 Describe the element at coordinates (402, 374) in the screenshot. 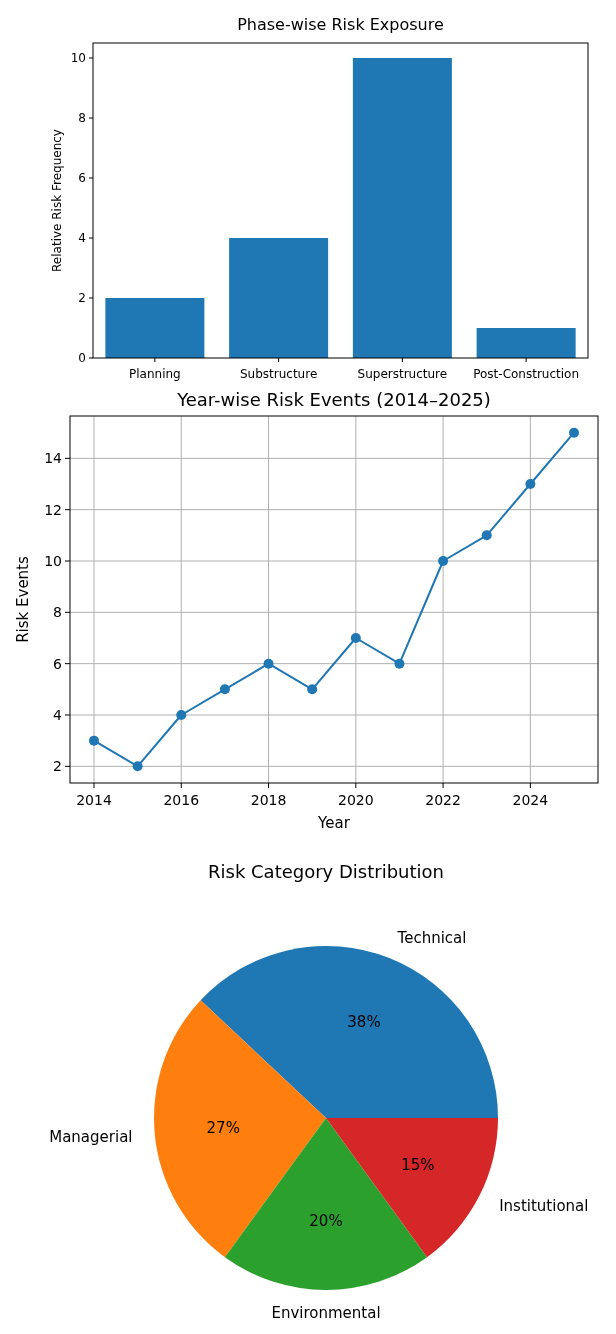

I see `x-tick-label: Superstructure` at that location.